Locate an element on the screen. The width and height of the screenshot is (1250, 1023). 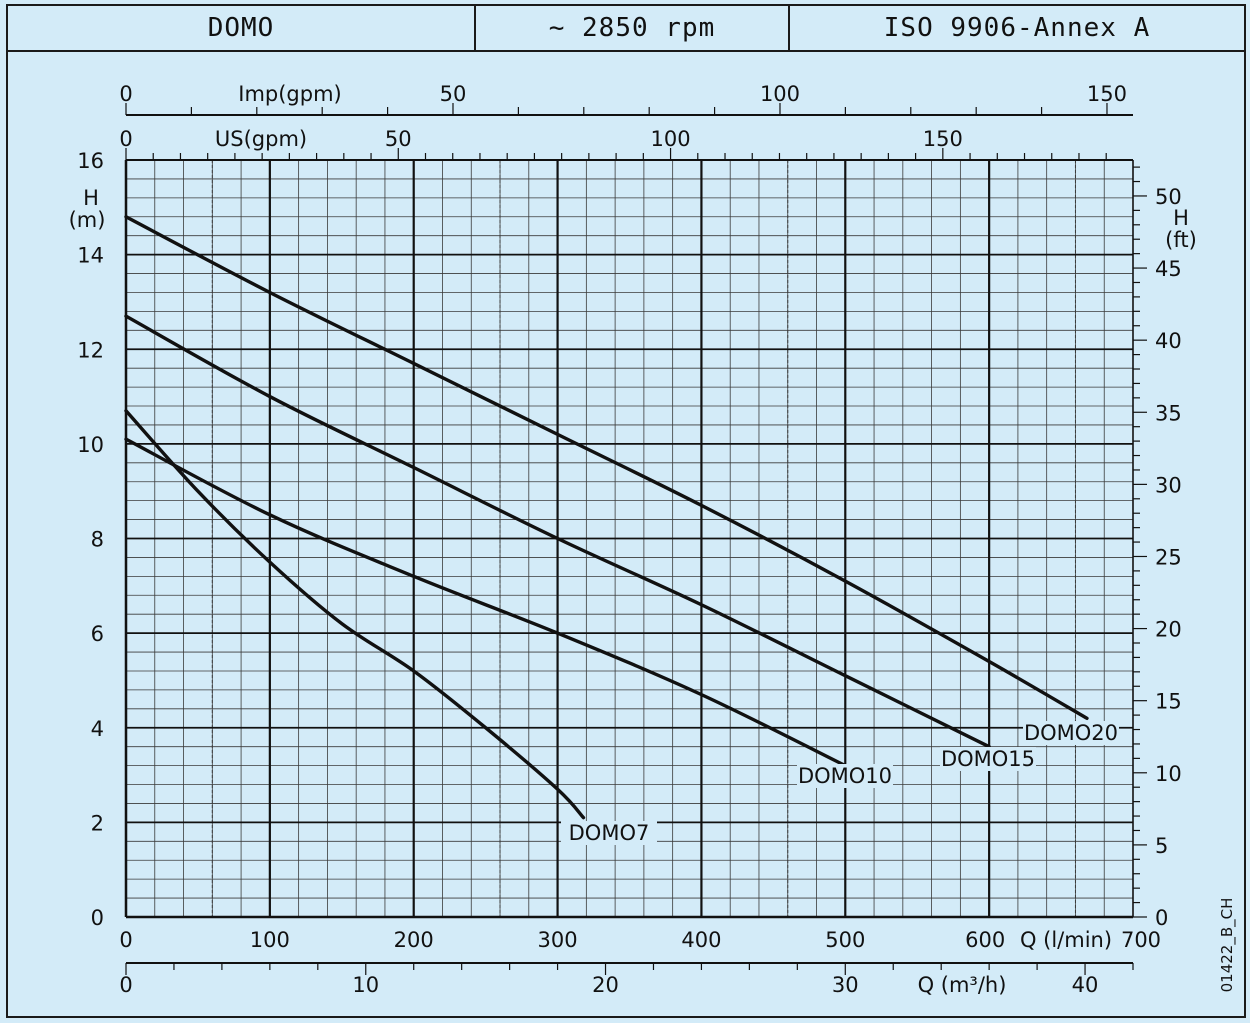
y-tick-label: 2 is located at coordinates (97, 823).